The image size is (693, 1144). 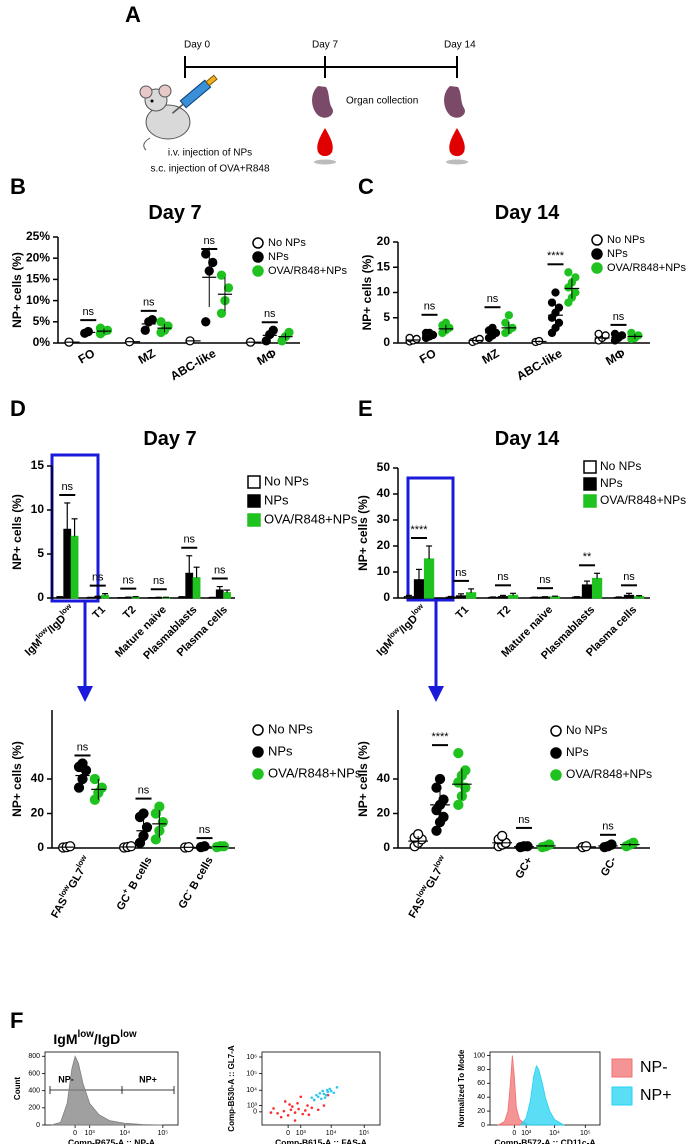 What do you see at coordinates (34, 1108) in the screenshot?
I see `y-tick-label: 200` at bounding box center [34, 1108].